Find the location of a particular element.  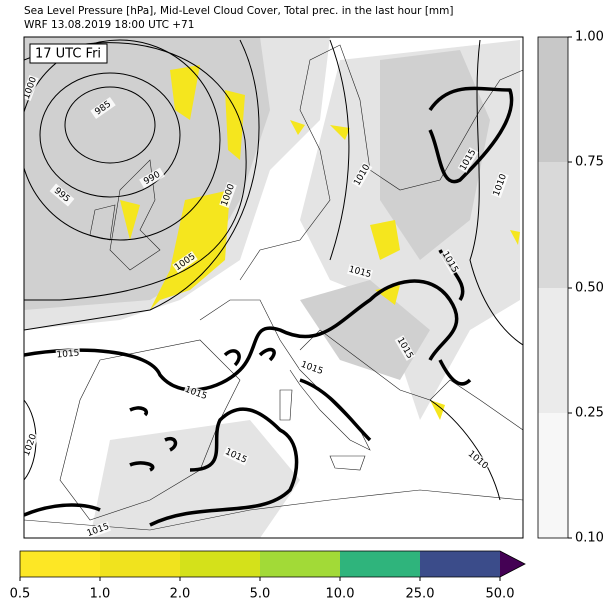

colorbar-ticks: 1.00 0.75 0.50 0.25 0.10 is located at coordinates (586, 288).